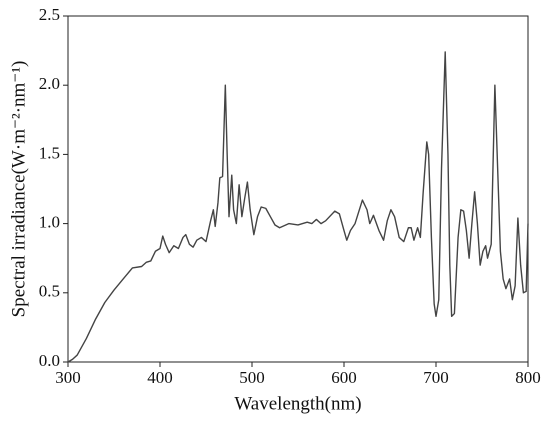 The height and width of the screenshot is (422, 550). Describe the element at coordinates (160, 377) in the screenshot. I see `x-tick-label: 400` at that location.